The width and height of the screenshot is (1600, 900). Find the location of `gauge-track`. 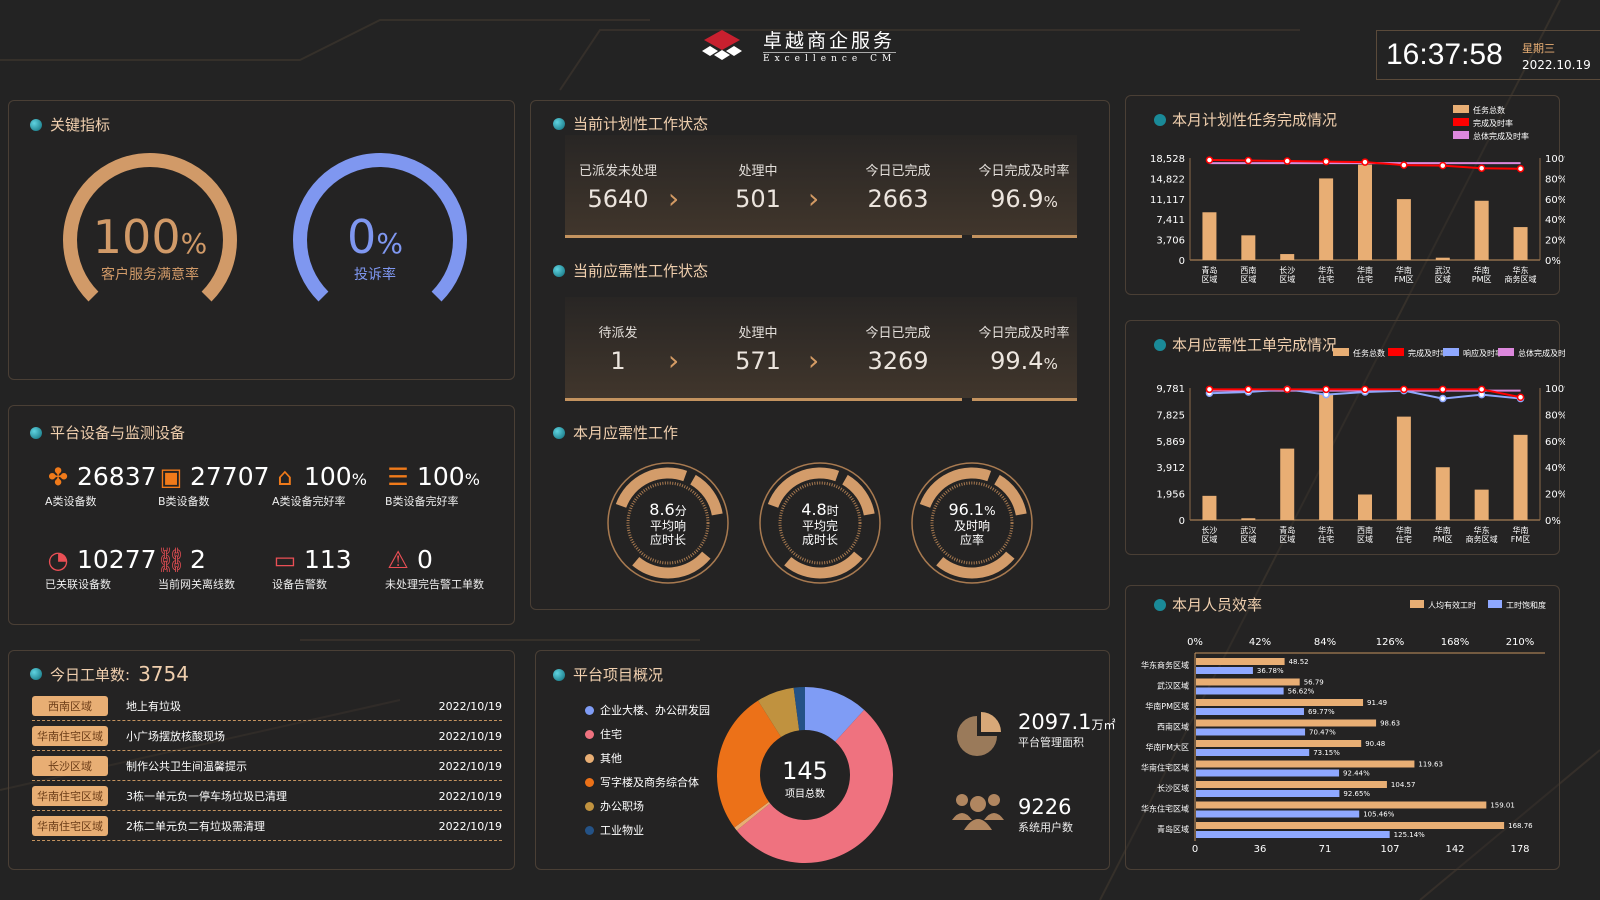

gauge-track is located at coordinates (380, 227).